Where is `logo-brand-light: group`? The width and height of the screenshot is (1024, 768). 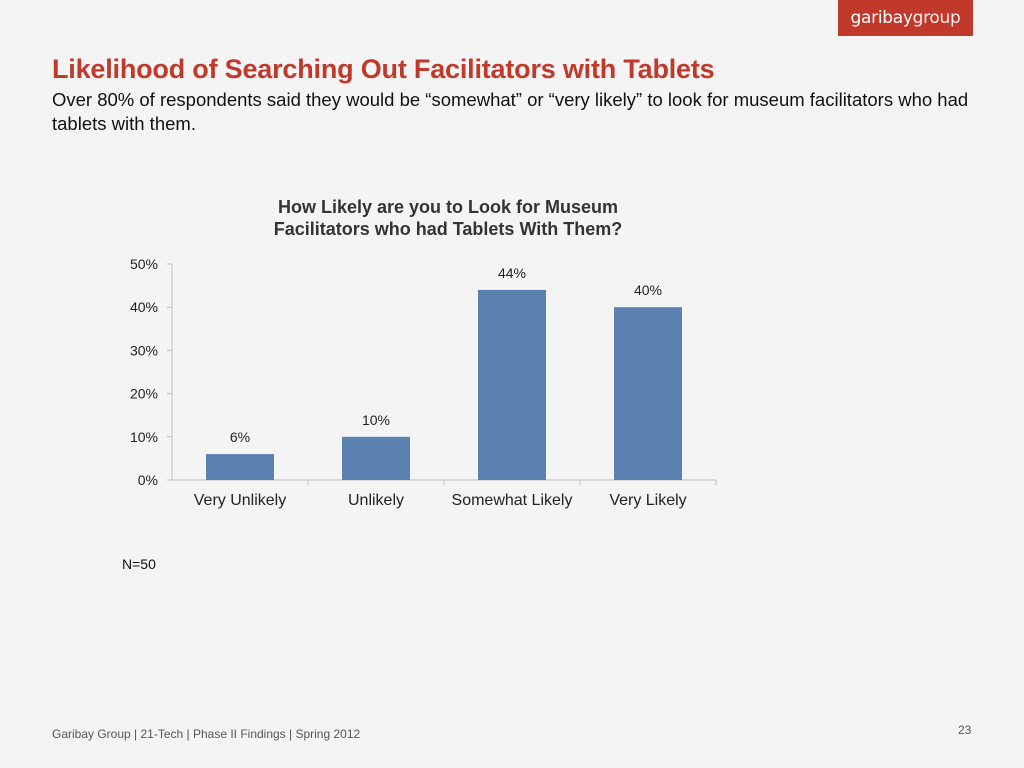
logo-brand-light: group is located at coordinates (936, 18).